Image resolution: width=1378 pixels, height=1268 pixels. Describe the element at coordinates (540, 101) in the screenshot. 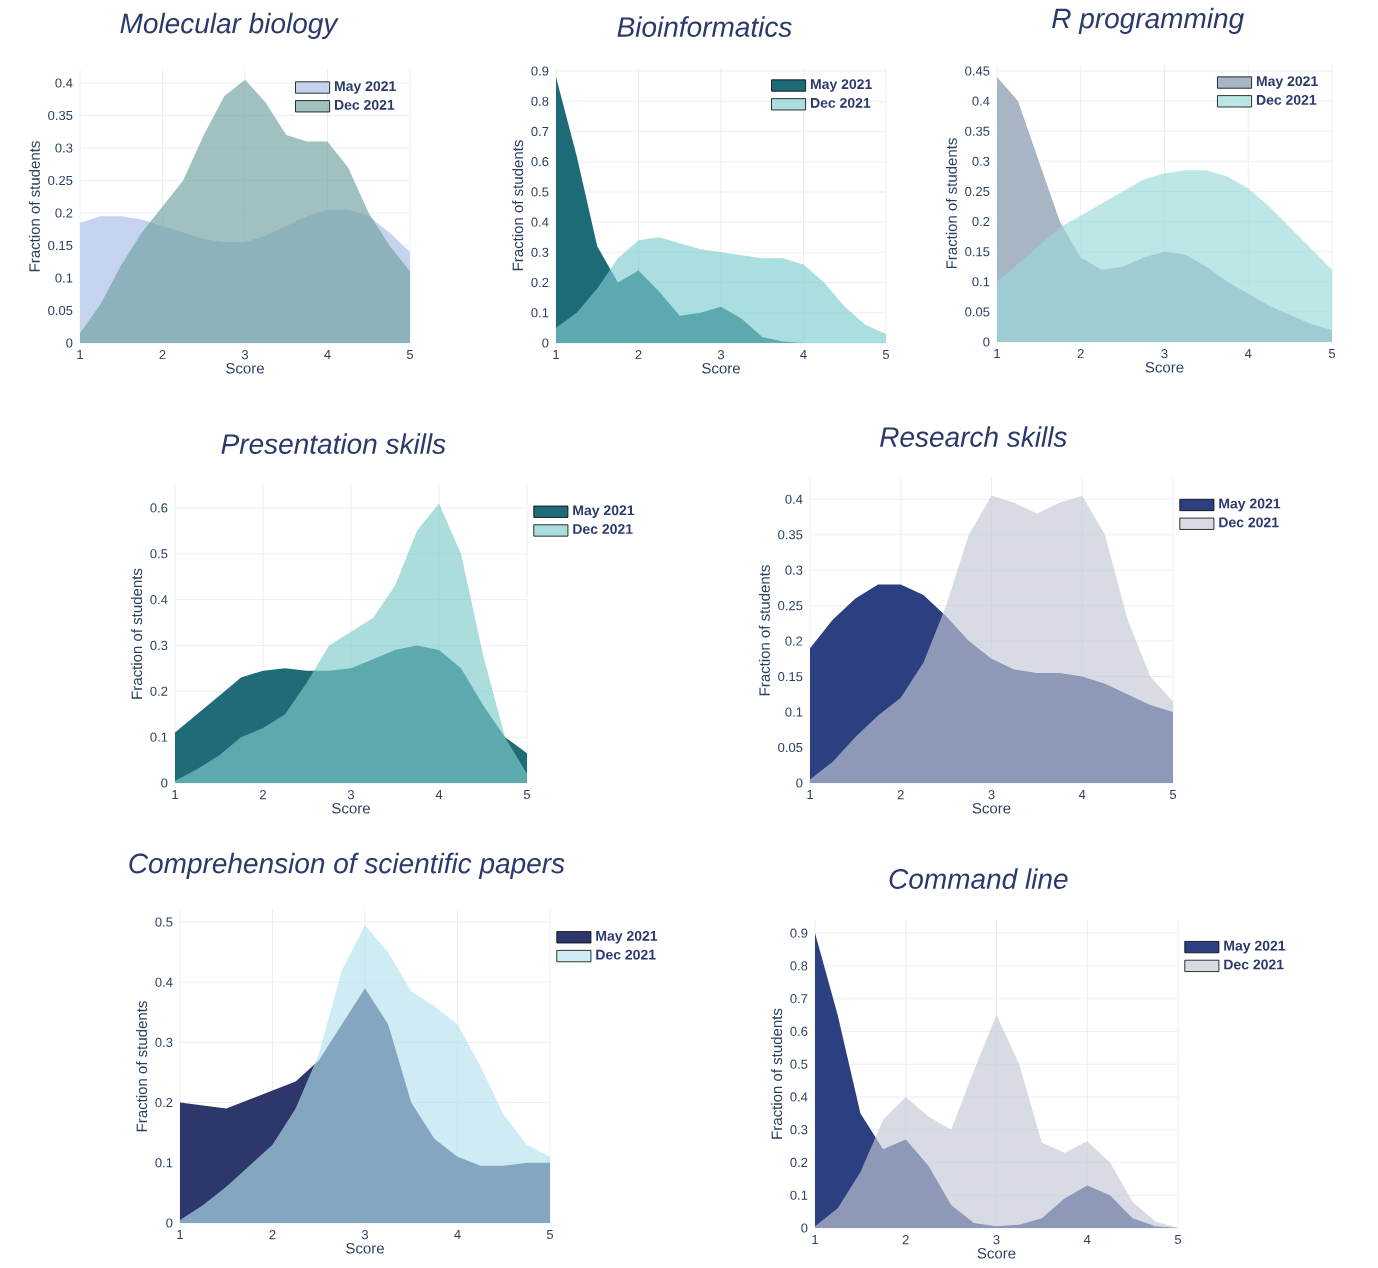

I see `y-tick-label: 0.8` at that location.